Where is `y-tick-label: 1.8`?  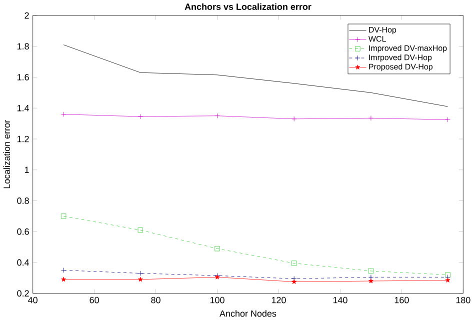 y-tick-label: 1.8 is located at coordinates (23, 46).